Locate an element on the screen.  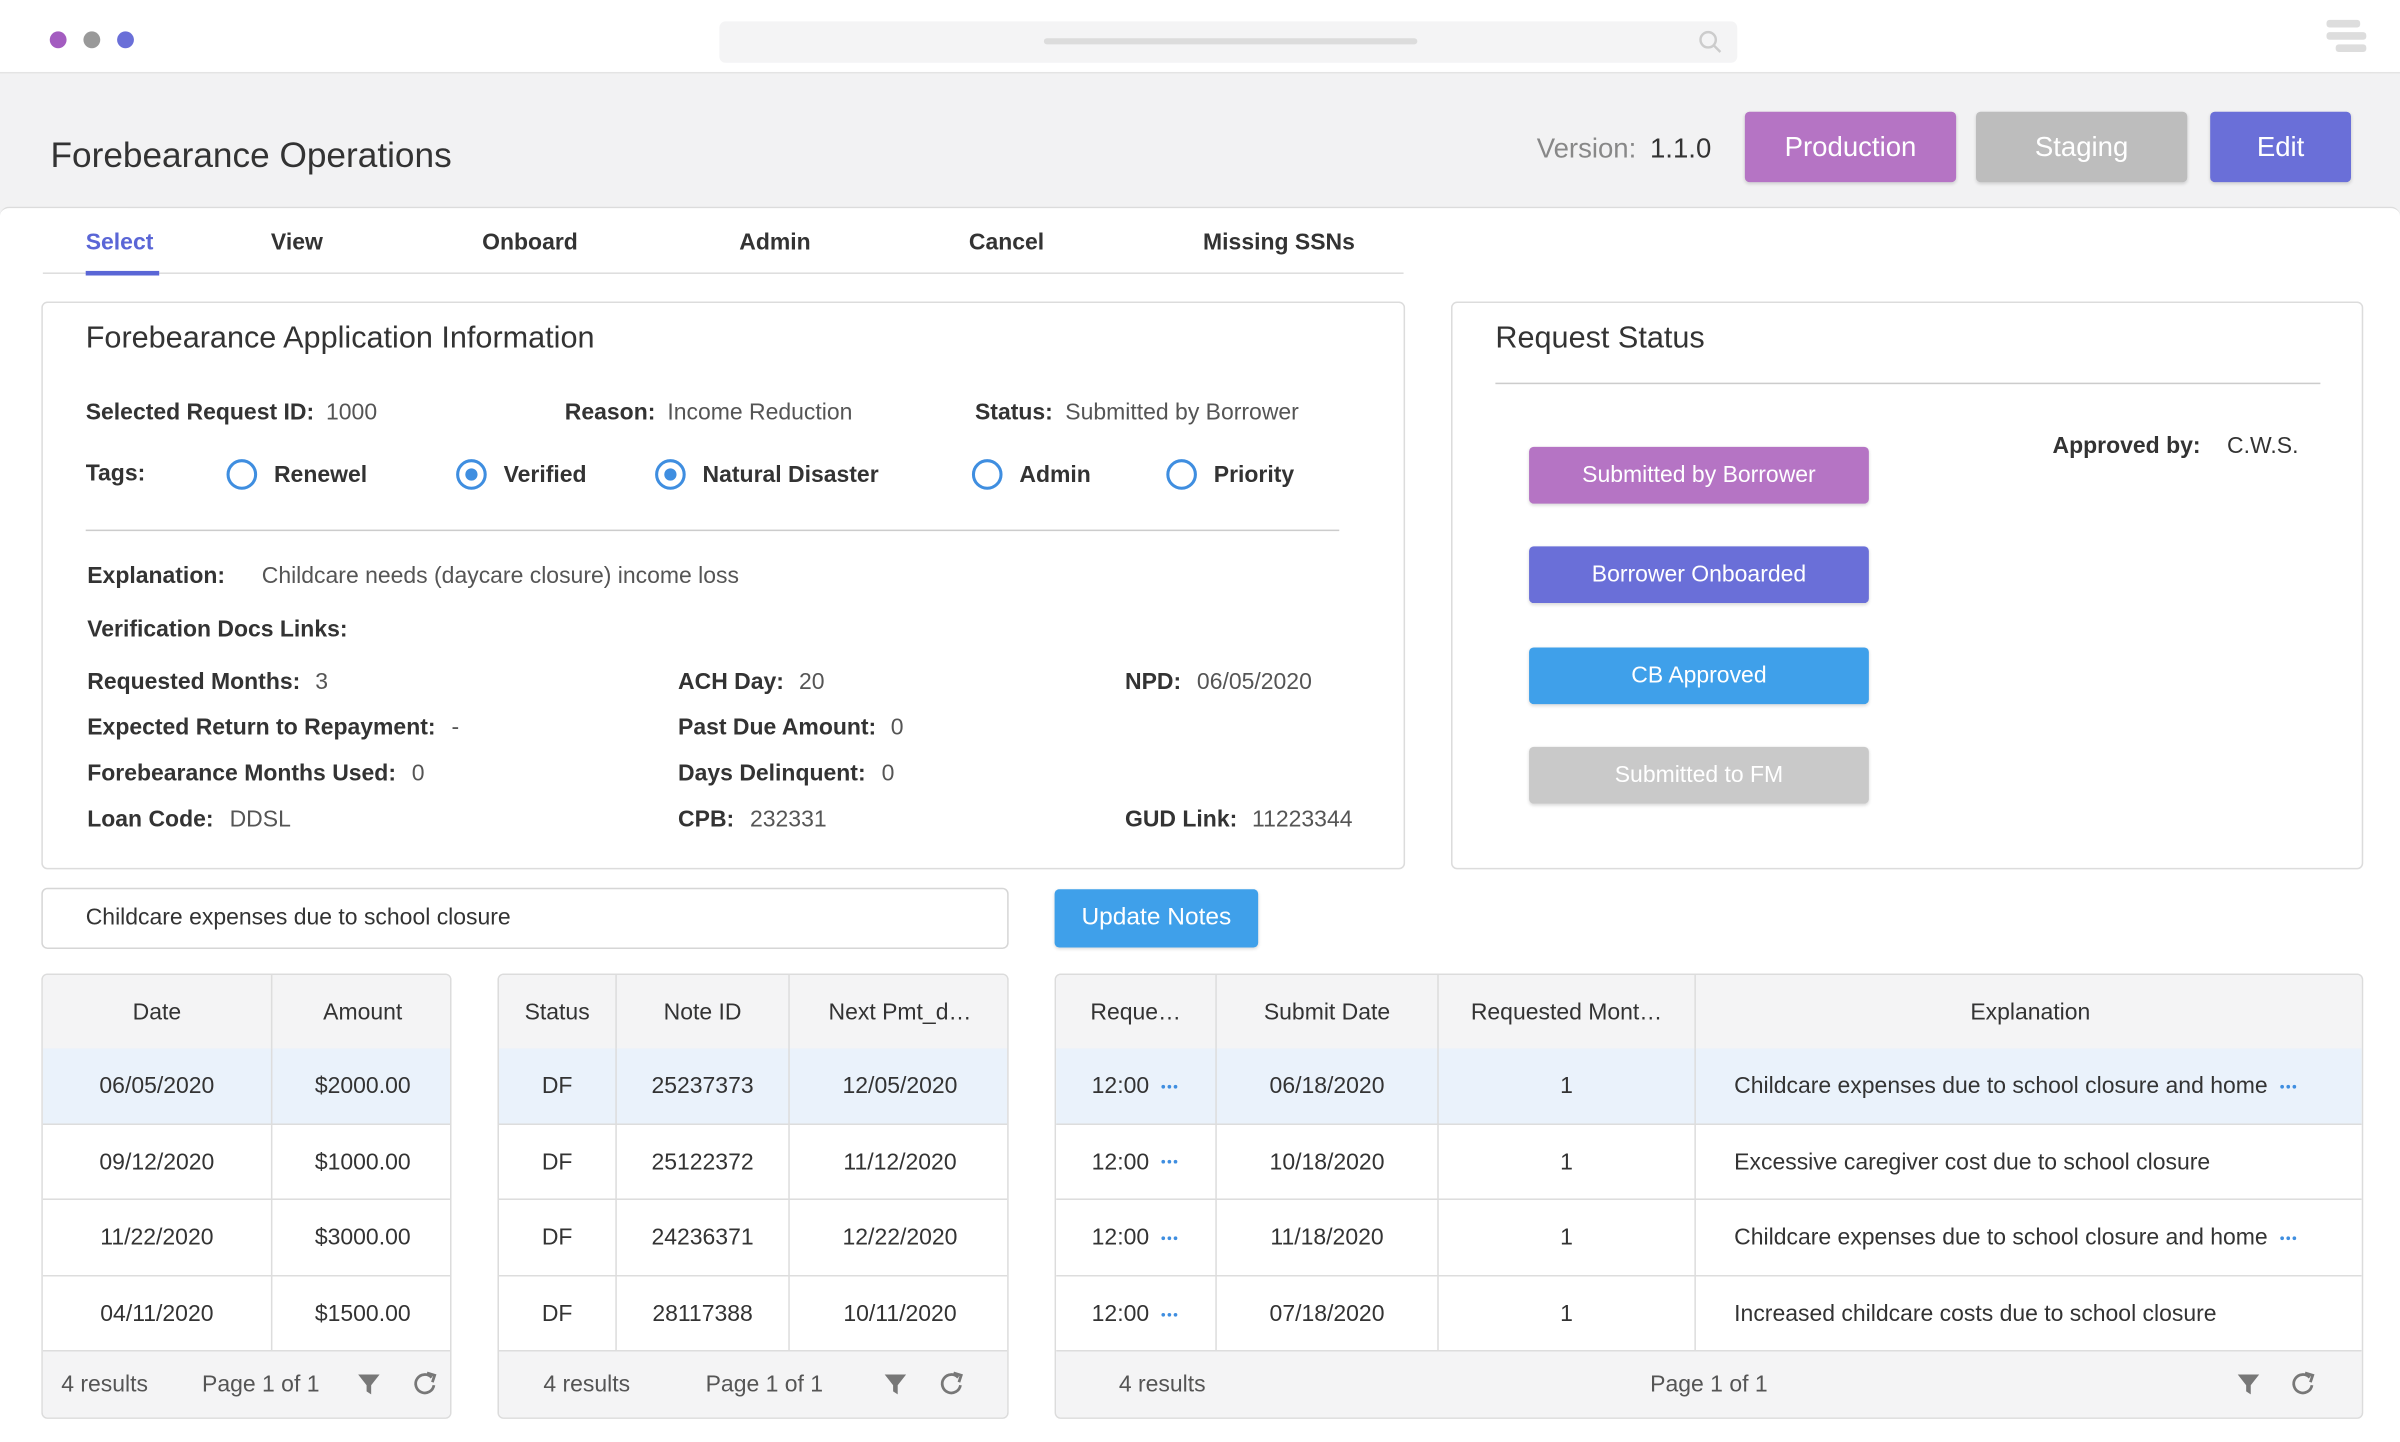
page-info: Page 1 of 1 is located at coordinates (764, 1384).